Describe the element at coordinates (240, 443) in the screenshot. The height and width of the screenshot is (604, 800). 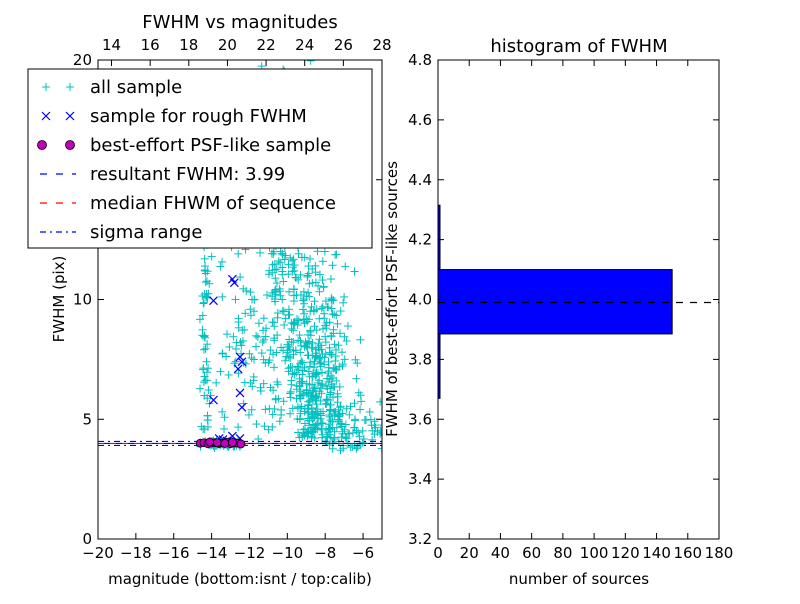
I see `reference-lines` at that location.